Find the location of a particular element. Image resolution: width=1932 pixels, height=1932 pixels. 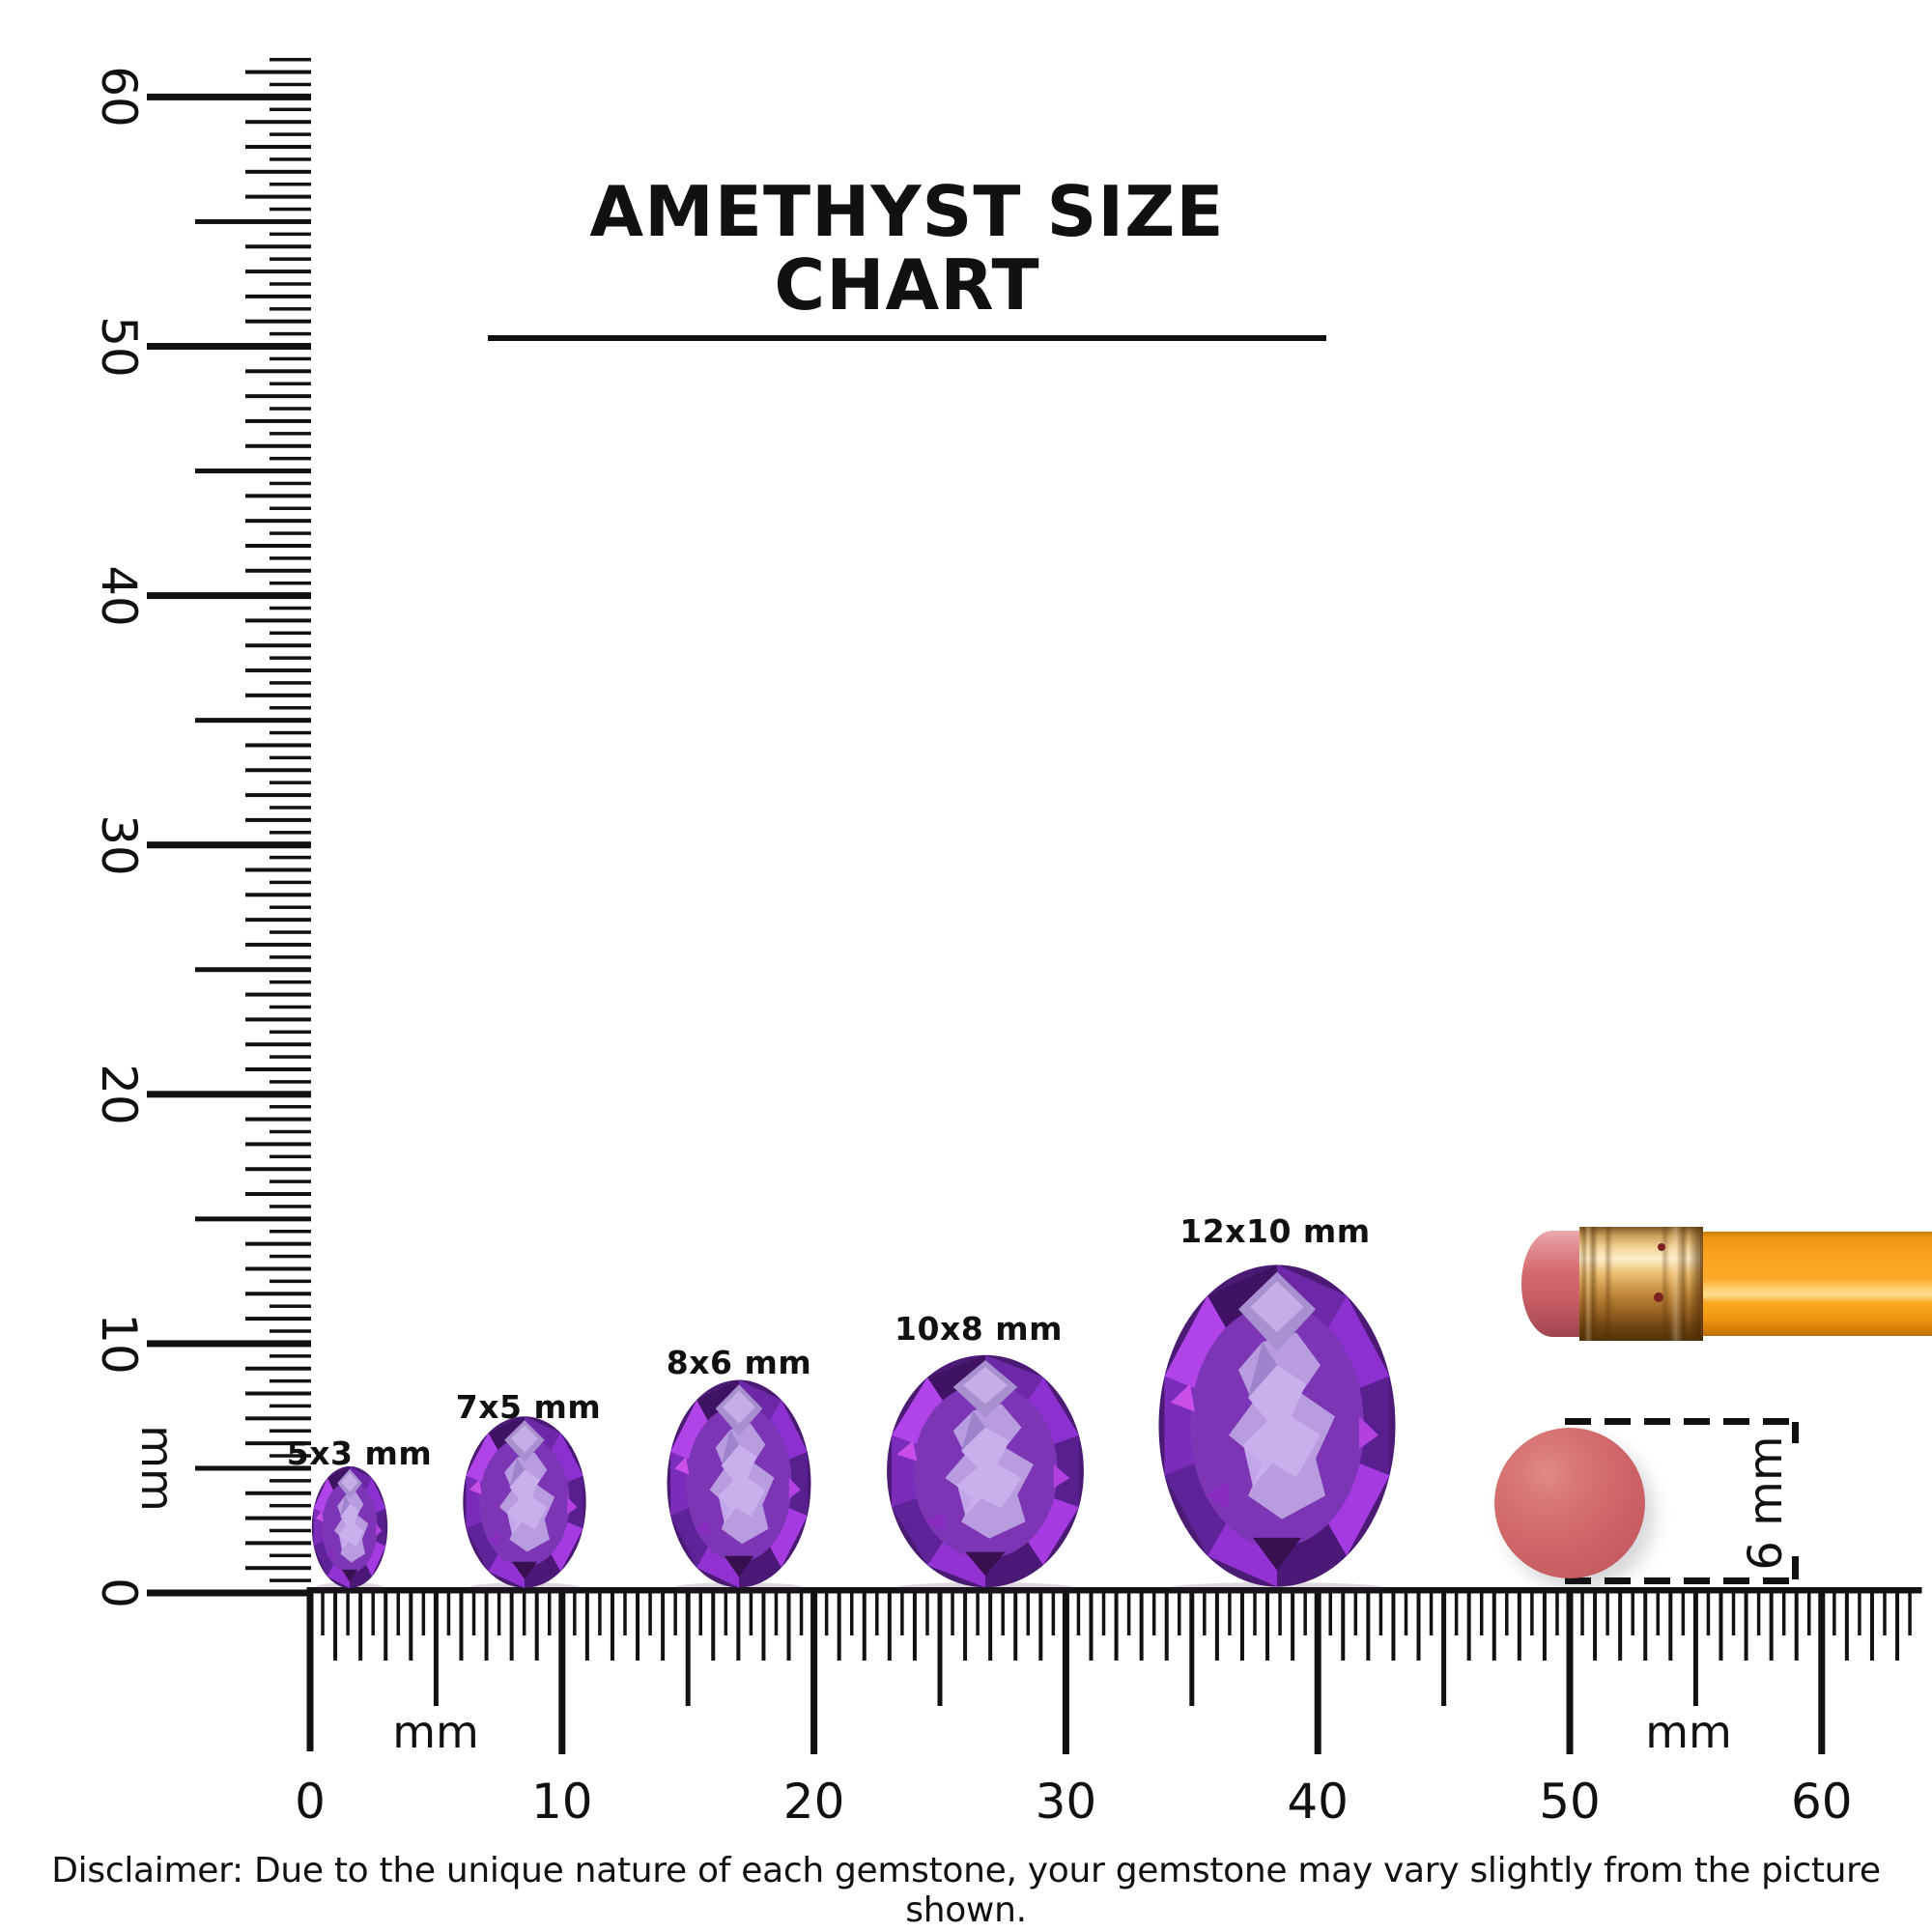

horizontal-ruler-label-60: 60 is located at coordinates (1821, 1802).